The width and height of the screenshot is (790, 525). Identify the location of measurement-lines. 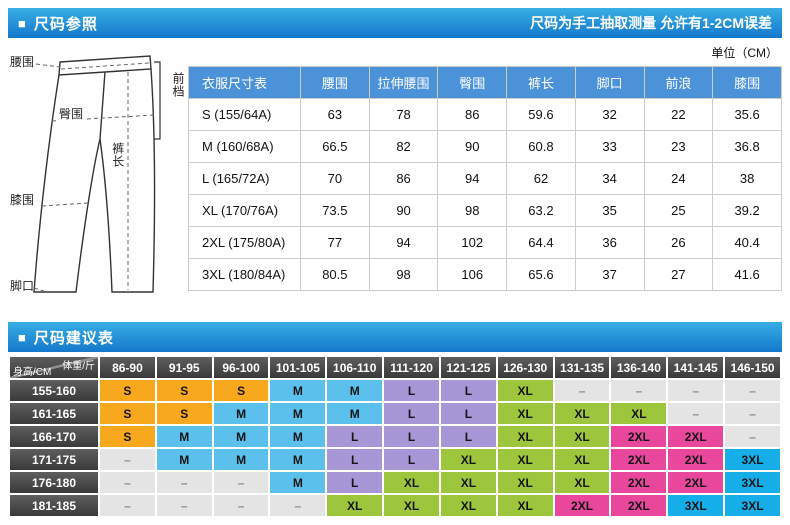
(94, 177).